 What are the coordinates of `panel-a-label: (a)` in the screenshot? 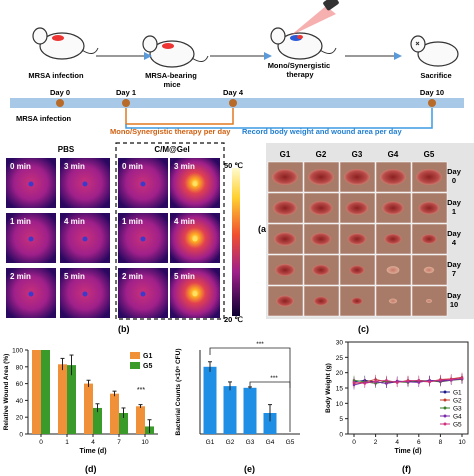 It's located at (263, 229).